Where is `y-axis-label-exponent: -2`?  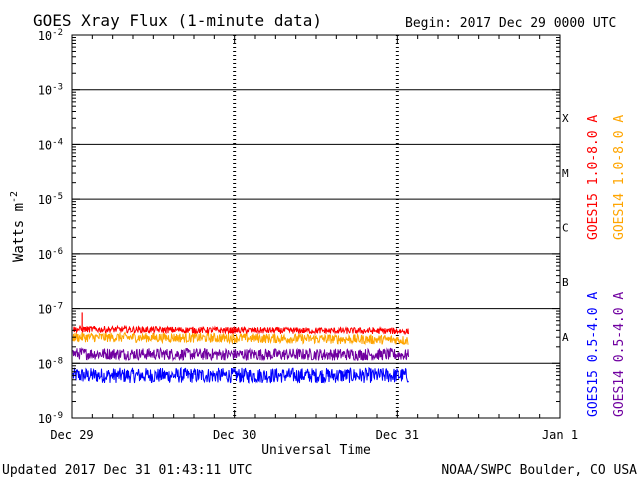
y-axis-label-exponent: -2 is located at coordinates (14, 197).